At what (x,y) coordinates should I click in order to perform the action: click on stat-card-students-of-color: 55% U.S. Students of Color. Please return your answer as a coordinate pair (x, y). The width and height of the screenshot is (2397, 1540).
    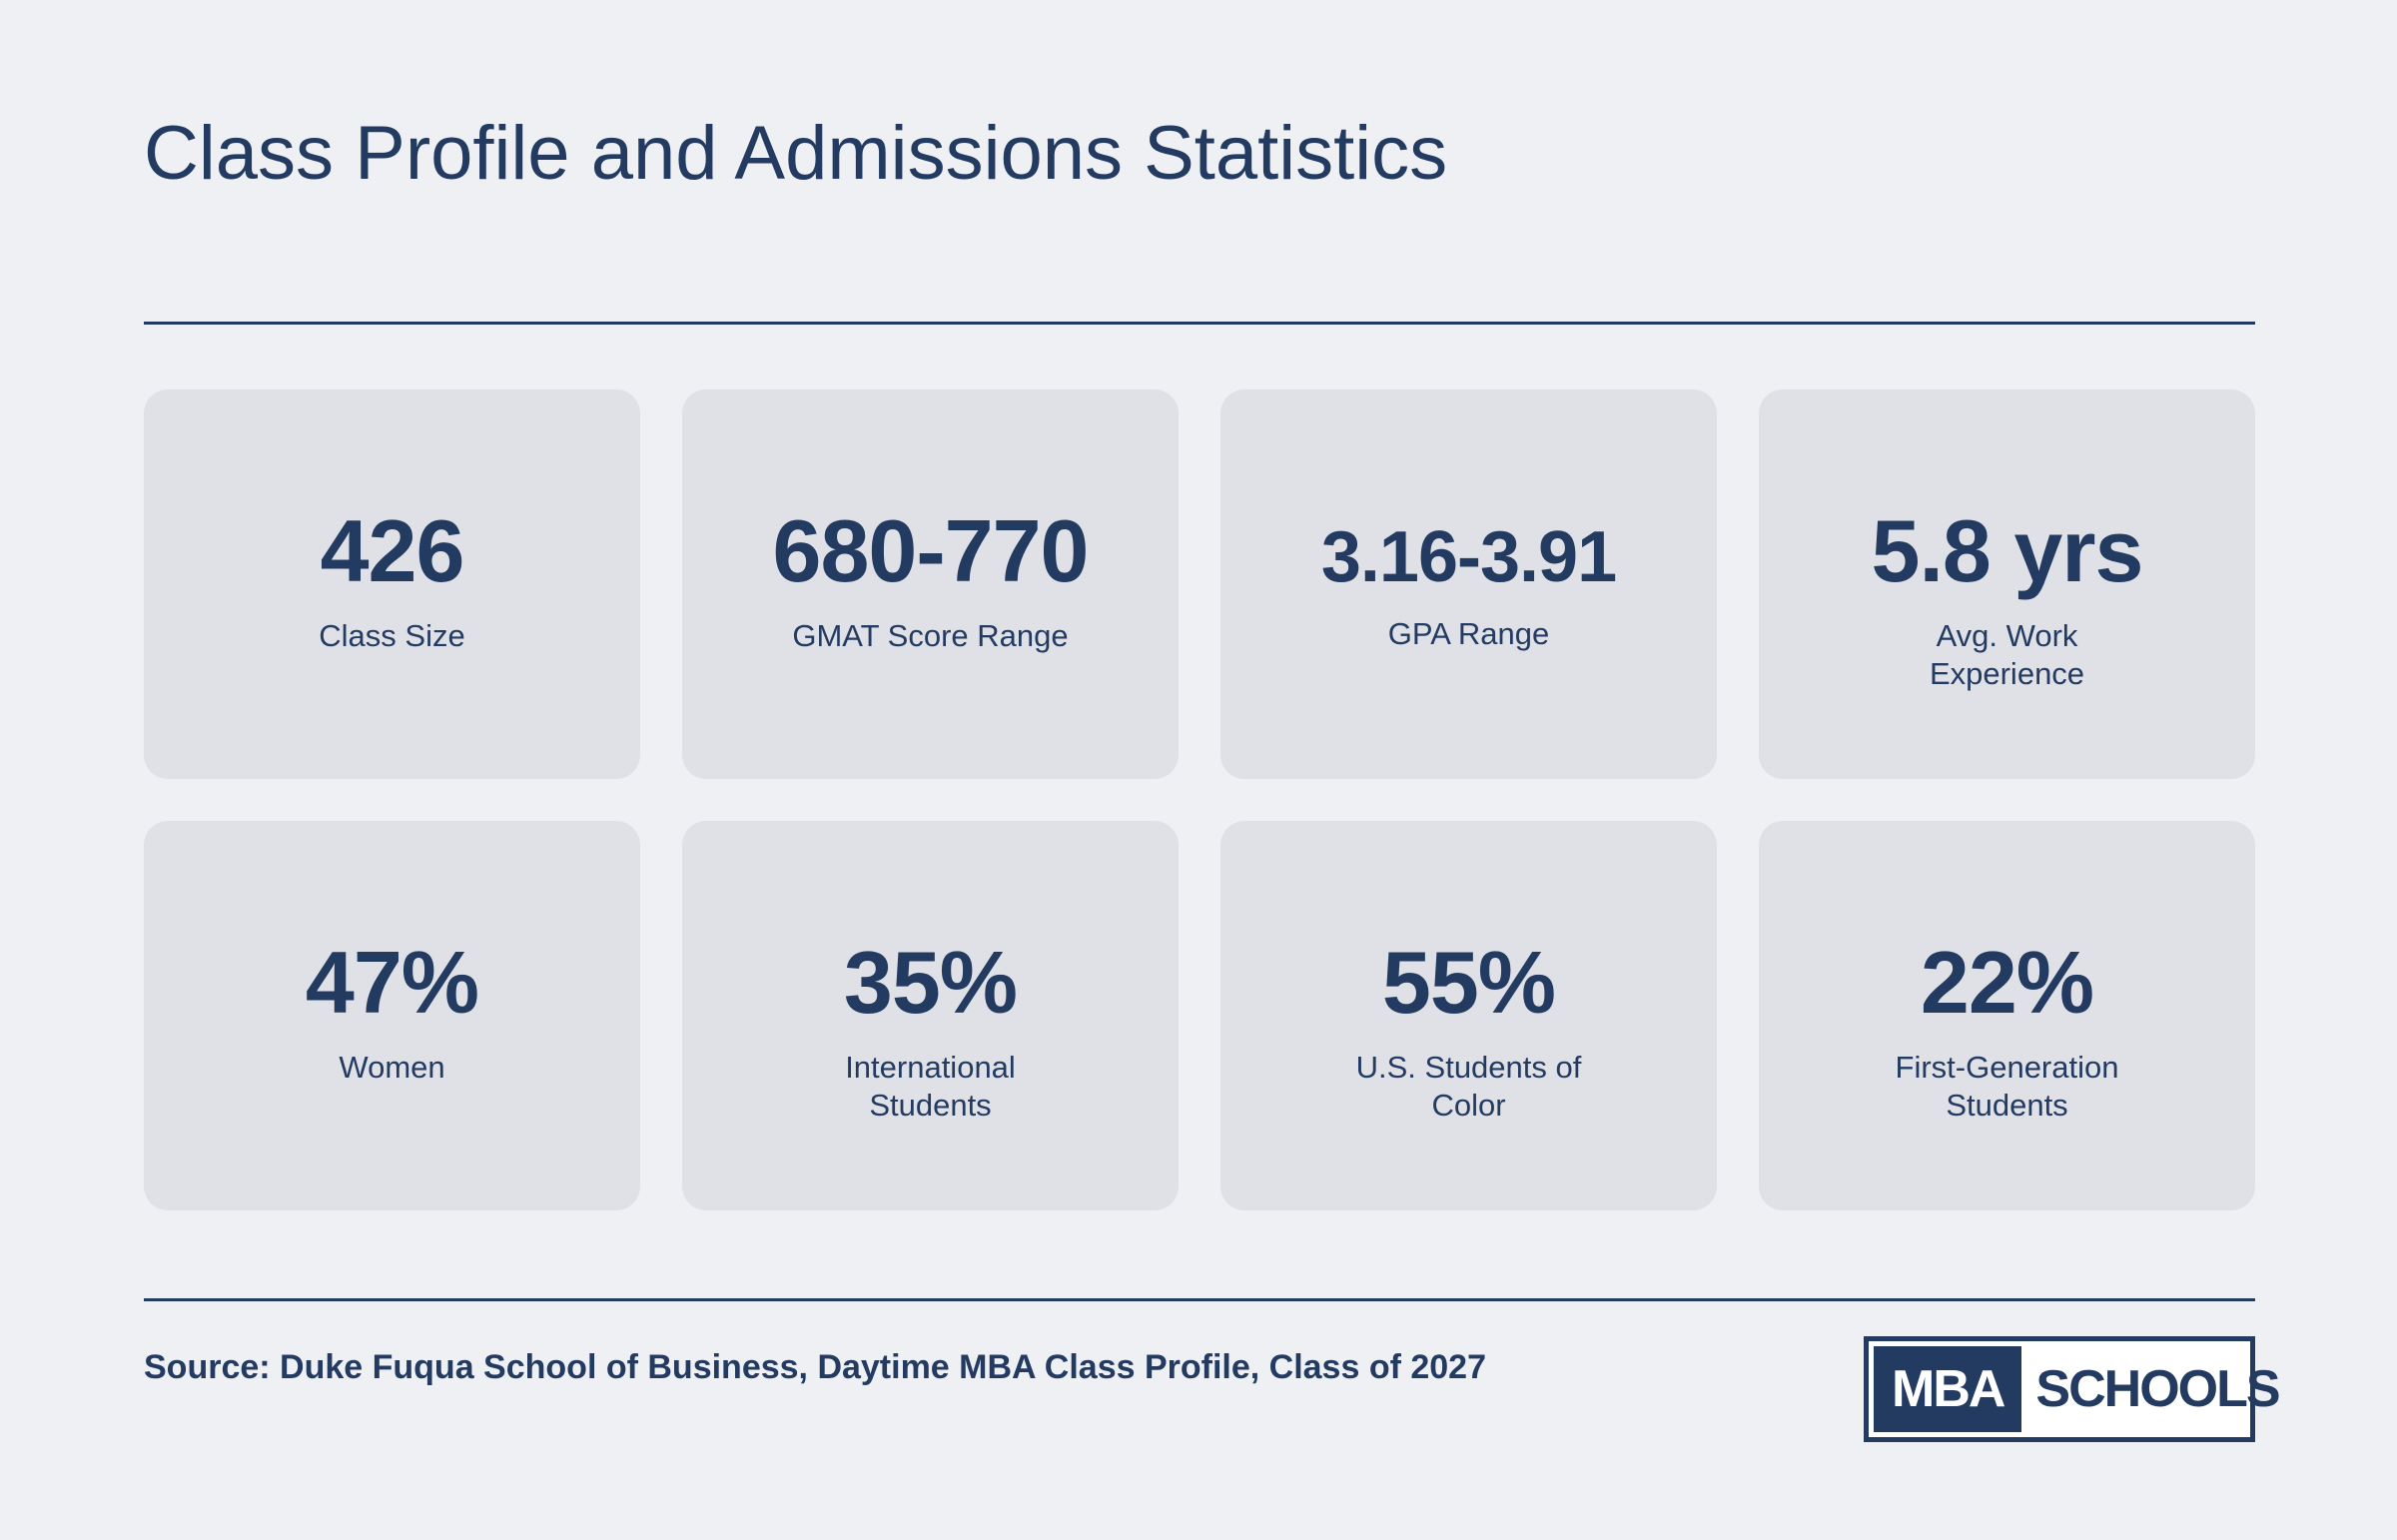
    Looking at the image, I should click on (1469, 1016).